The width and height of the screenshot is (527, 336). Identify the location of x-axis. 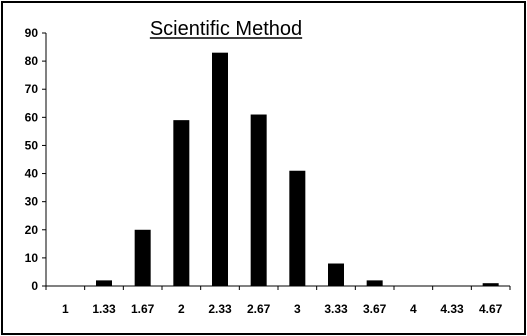
(278, 287).